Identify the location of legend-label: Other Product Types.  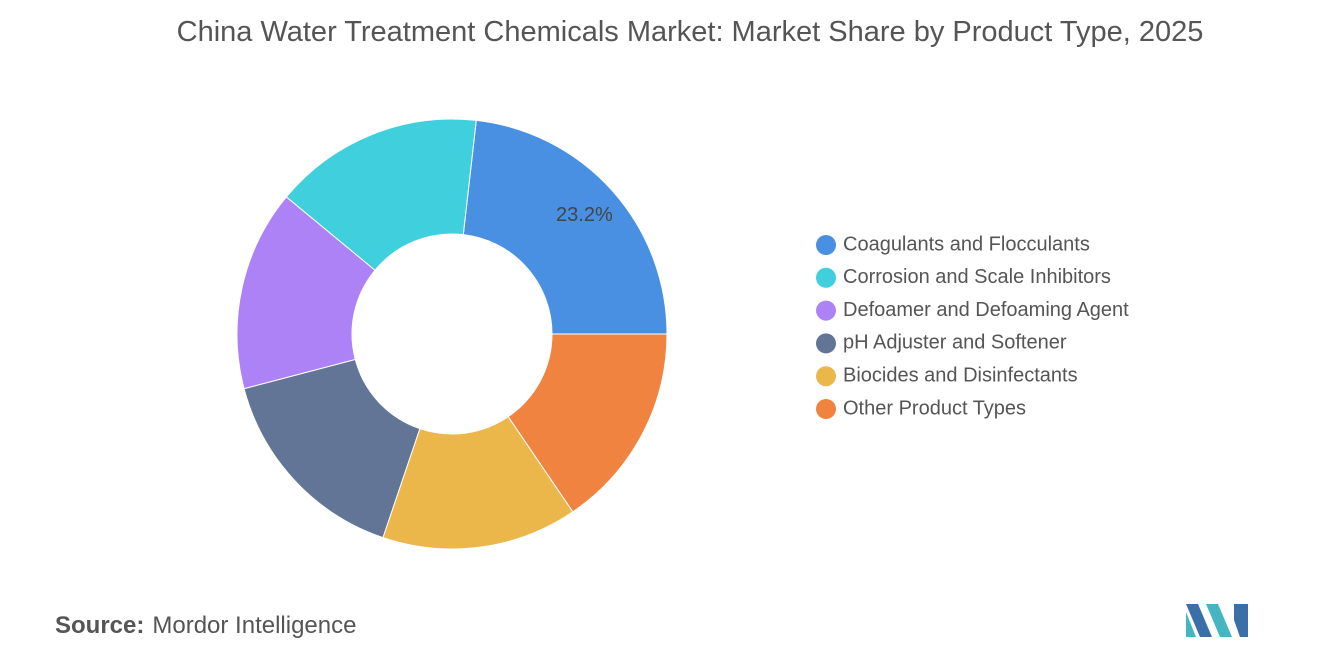
(934, 408).